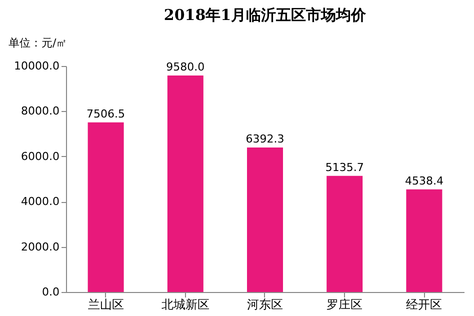  I want to click on y-tick-label: 4000.0, so click(40, 201).